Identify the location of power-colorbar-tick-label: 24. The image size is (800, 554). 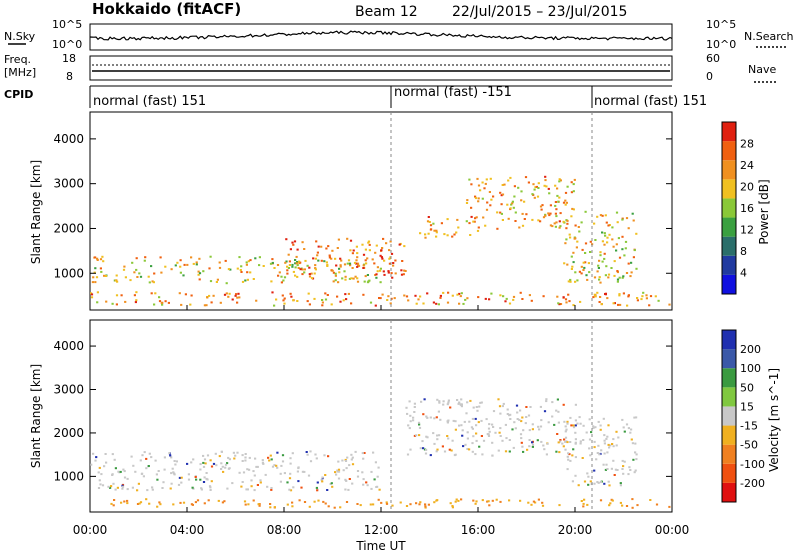
(747, 165).